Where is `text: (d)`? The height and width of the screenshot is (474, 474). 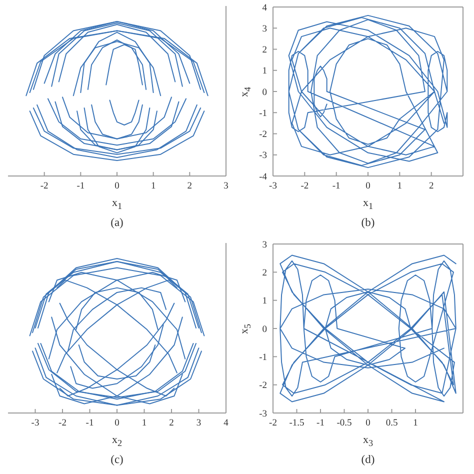 text: (d) is located at coordinates (368, 460).